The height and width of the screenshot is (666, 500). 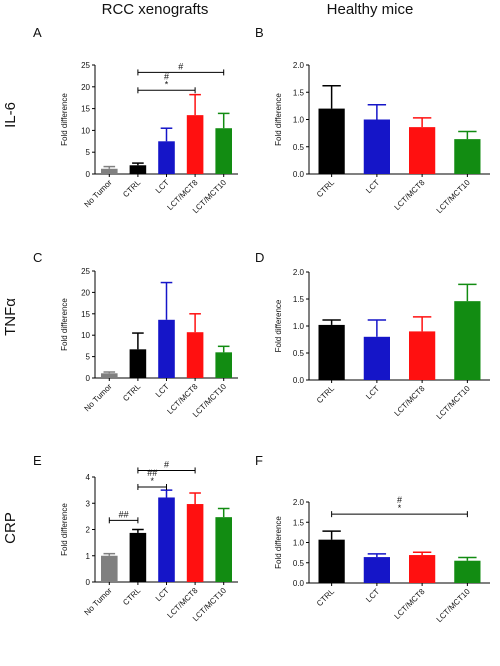 I want to click on panel-e-ytick-label: 3, so click(x=88, y=503).